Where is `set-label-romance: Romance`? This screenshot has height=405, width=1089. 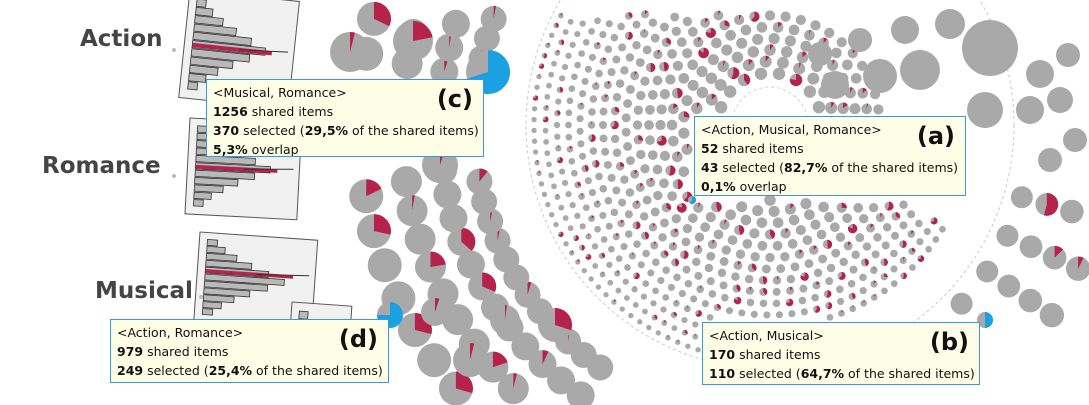
set-label-romance: Romance is located at coordinates (101, 166).